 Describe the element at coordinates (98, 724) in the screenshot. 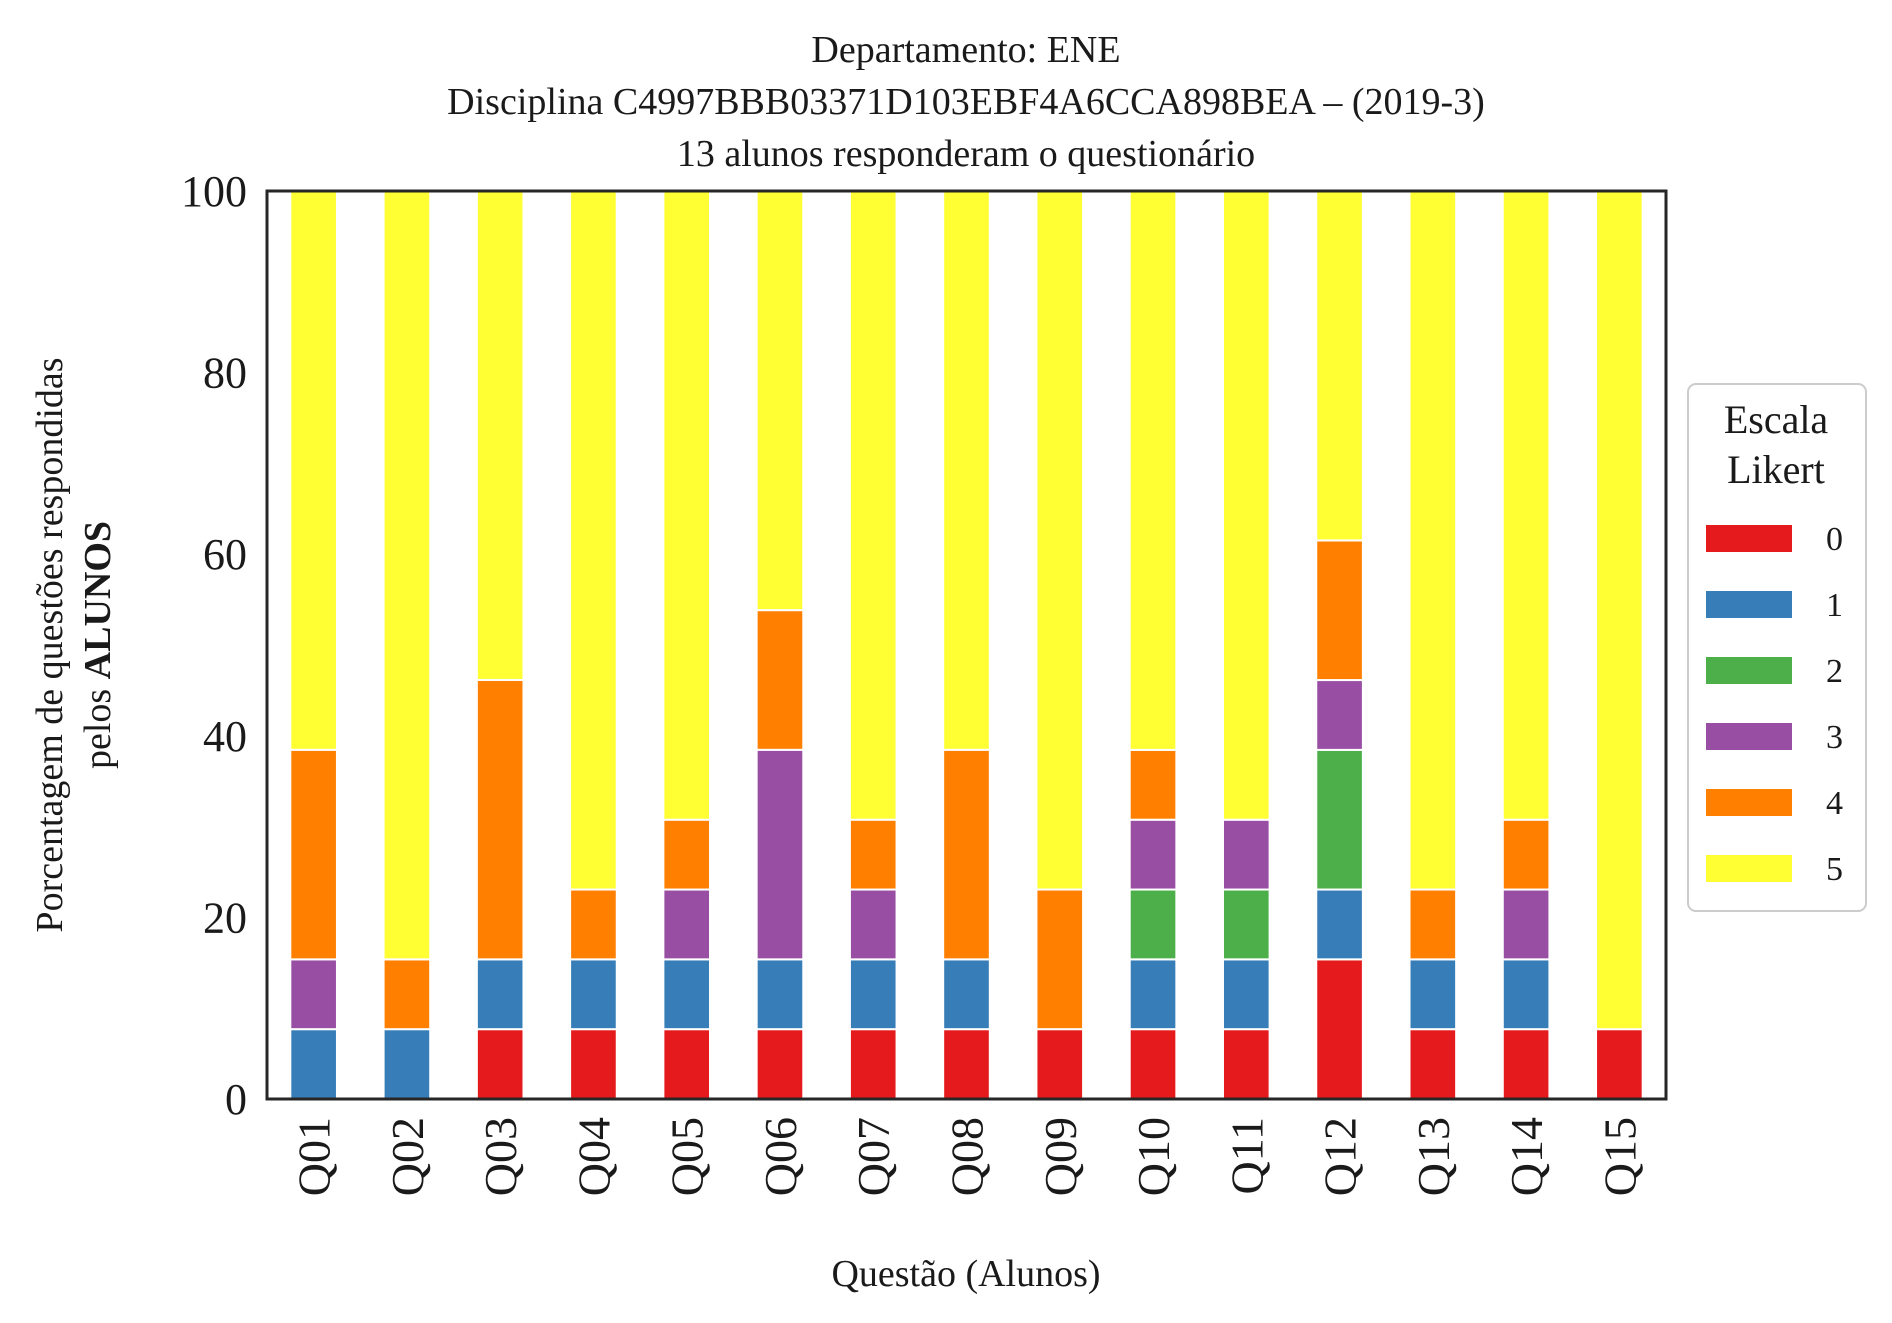

I see `y-axis-label-line-2: pelos` at that location.